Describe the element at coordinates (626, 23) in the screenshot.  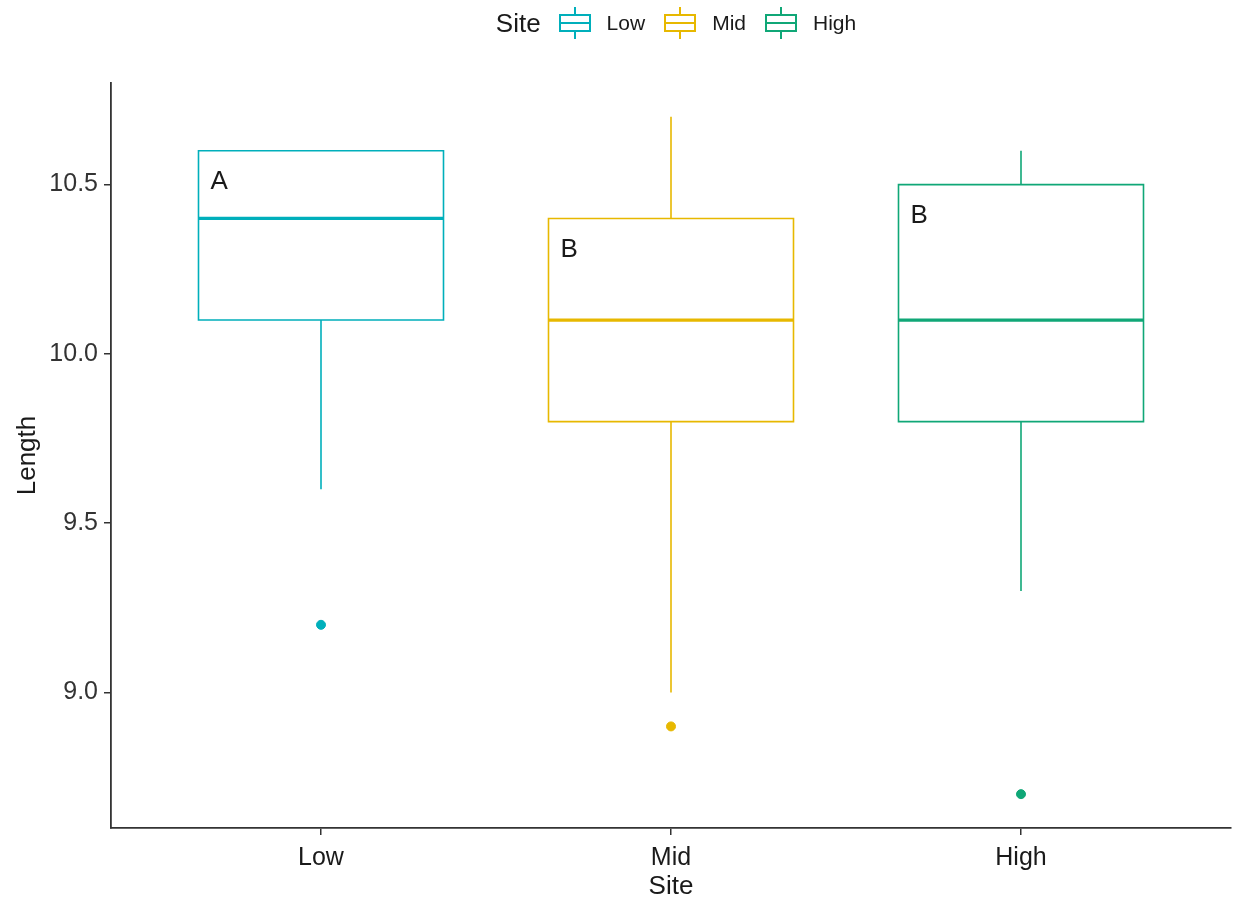
I see `legend-label: Low` at that location.